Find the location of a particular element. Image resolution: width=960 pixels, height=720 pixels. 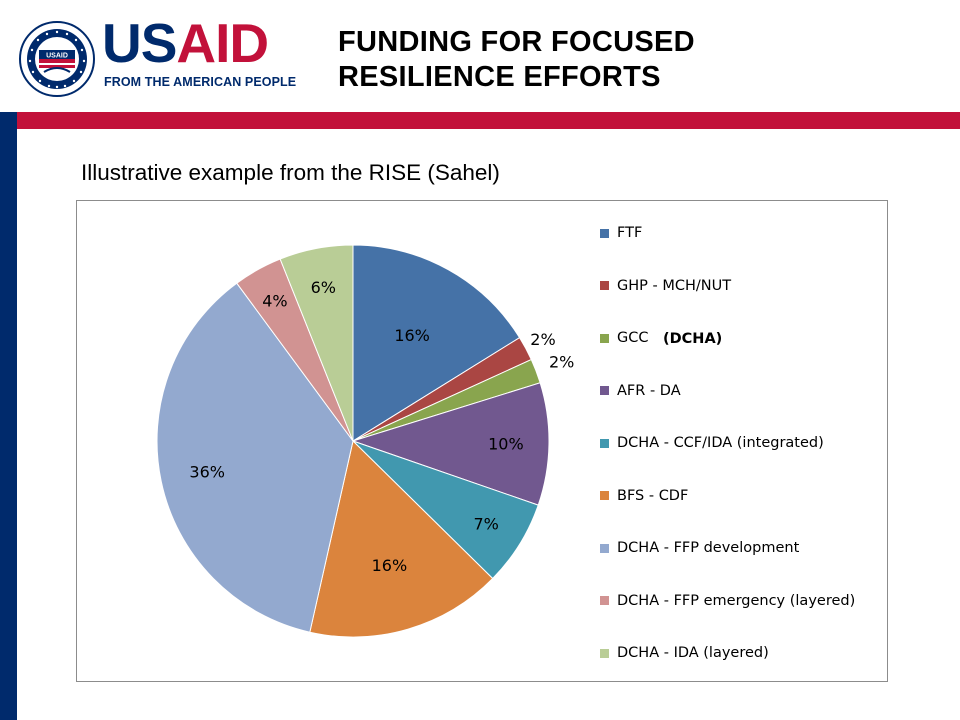

pie-slice-bfs-cdf is located at coordinates (401, 539).